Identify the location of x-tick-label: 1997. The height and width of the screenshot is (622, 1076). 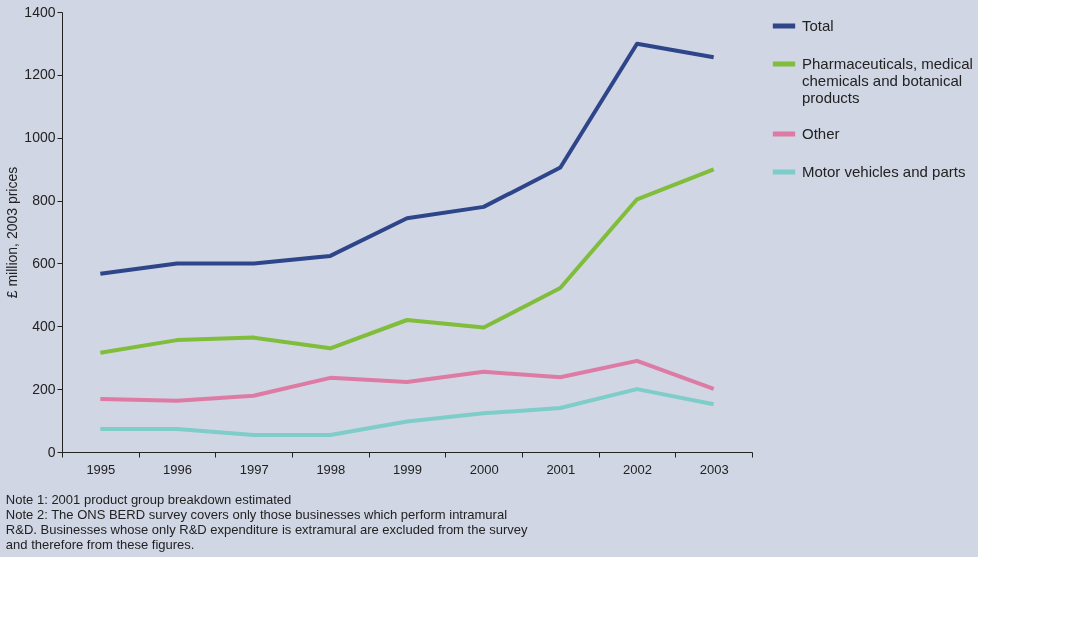
(254, 469).